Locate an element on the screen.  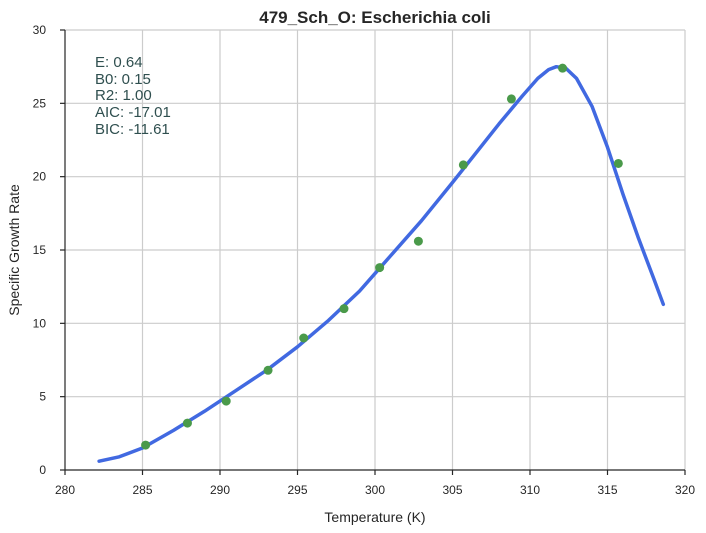
x-tick-label: 280 is located at coordinates (65, 490).